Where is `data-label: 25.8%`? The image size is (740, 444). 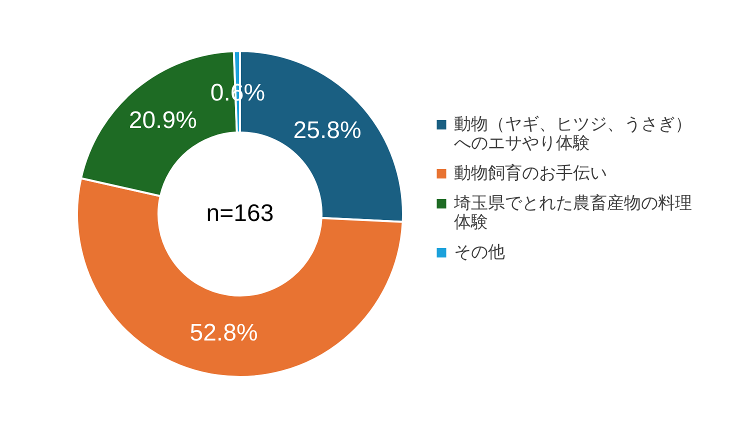
data-label: 25.8% is located at coordinates (327, 130).